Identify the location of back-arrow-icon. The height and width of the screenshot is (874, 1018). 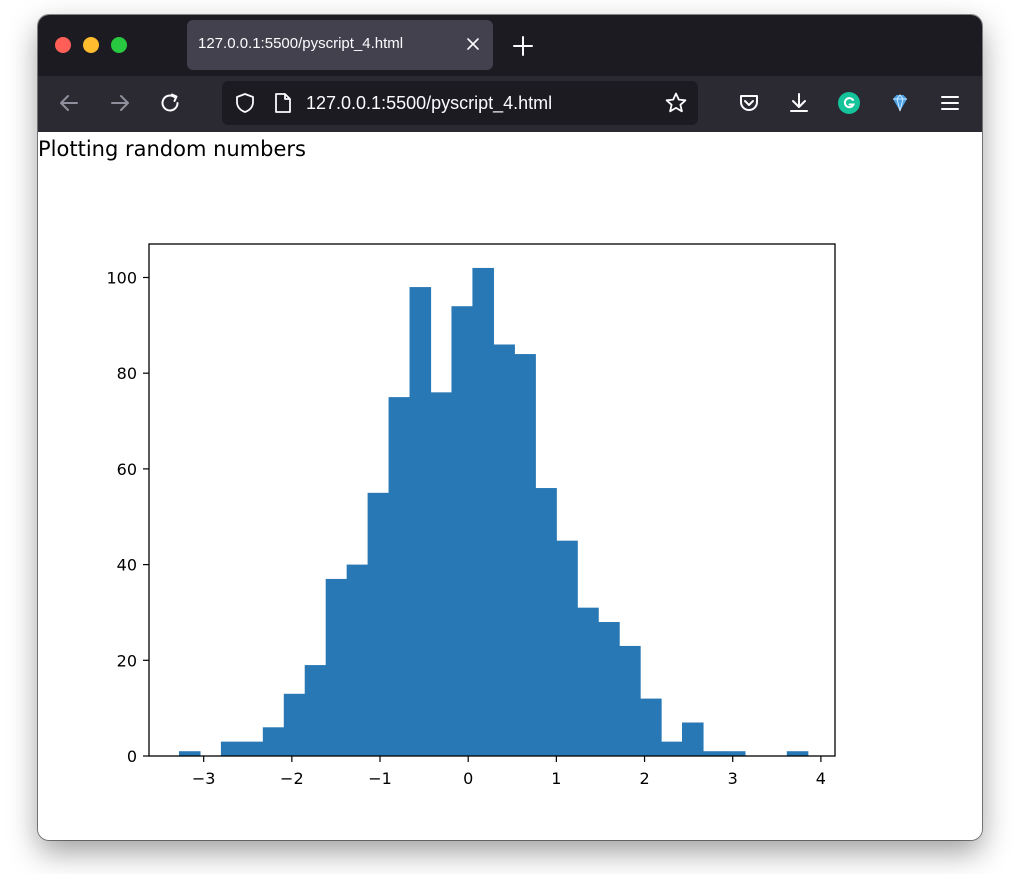
(69, 103).